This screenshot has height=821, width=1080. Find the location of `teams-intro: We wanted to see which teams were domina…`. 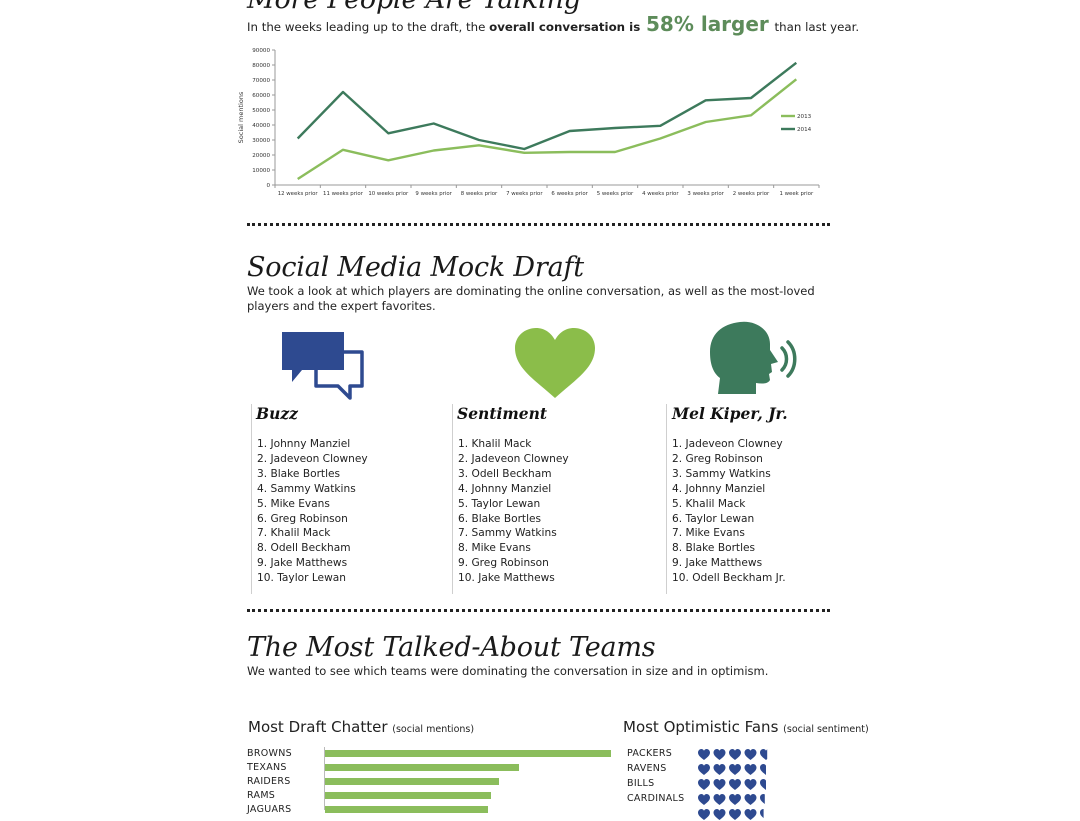

teams-intro: We wanted to see which teams were domina… is located at coordinates (508, 671).